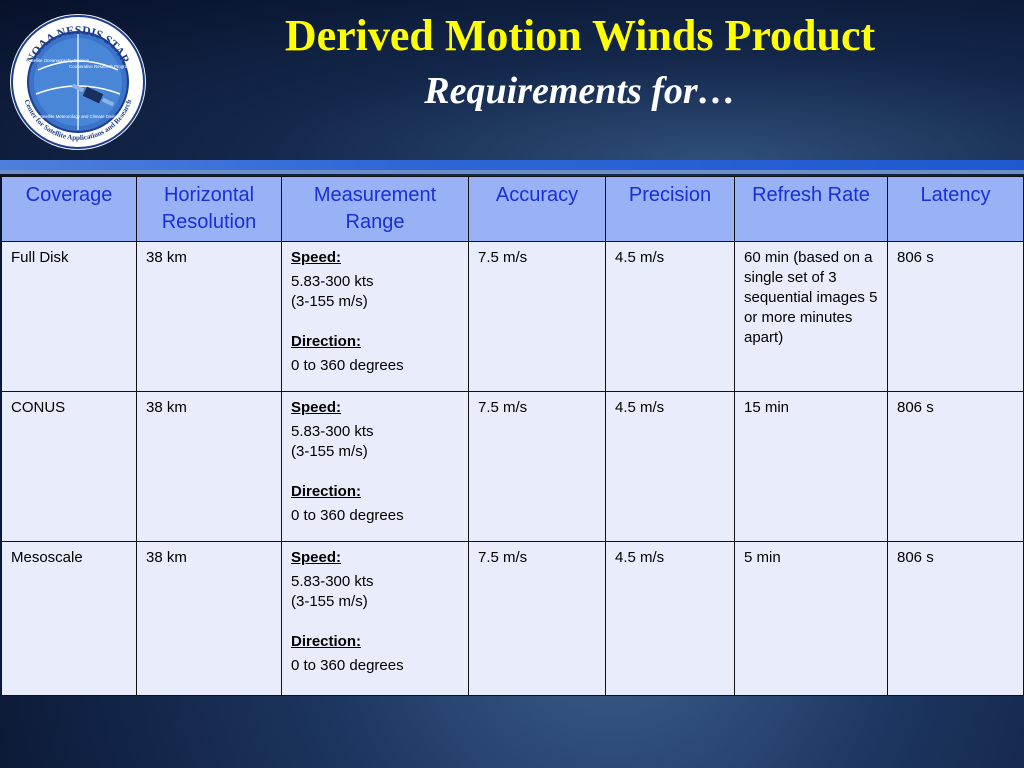 The image size is (1024, 768). Describe the element at coordinates (209, 209) in the screenshot. I see `header-horizontal-resolution: Horizontal Resolution` at that location.